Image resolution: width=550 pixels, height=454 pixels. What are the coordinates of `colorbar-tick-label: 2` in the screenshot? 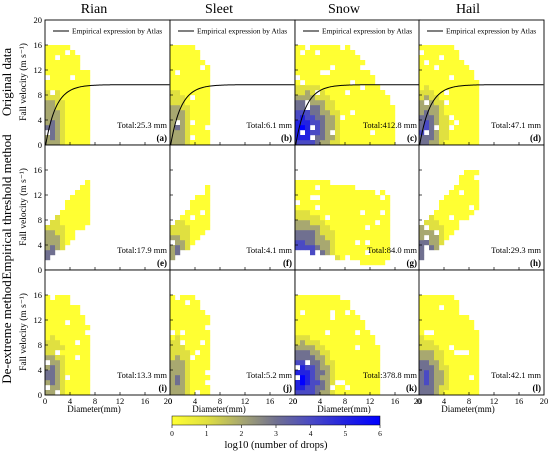 It's located at (241, 433).